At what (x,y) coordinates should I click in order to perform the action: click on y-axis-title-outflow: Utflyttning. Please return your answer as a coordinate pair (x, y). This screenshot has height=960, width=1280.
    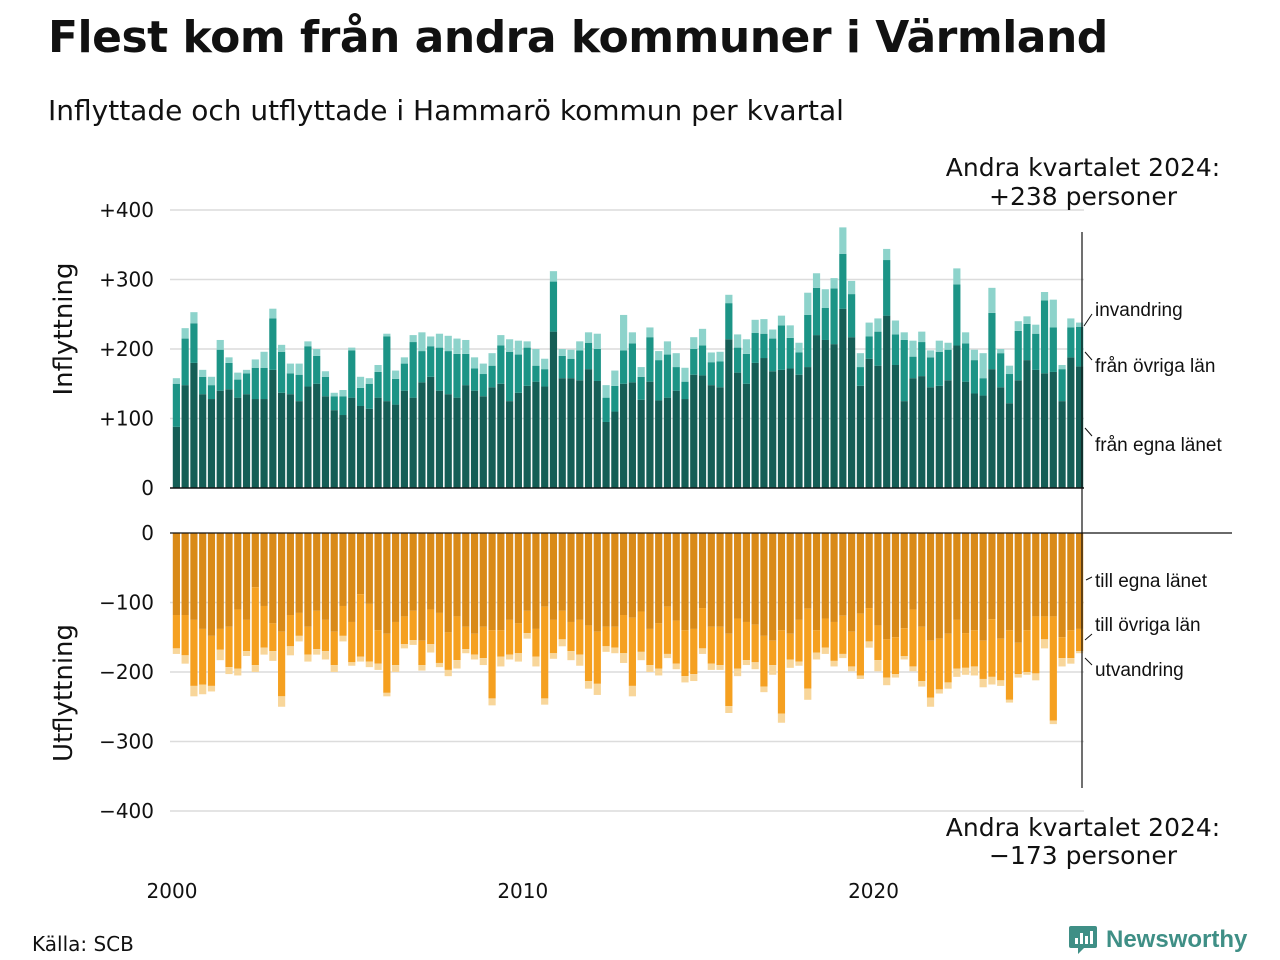
    Looking at the image, I should click on (64, 693).